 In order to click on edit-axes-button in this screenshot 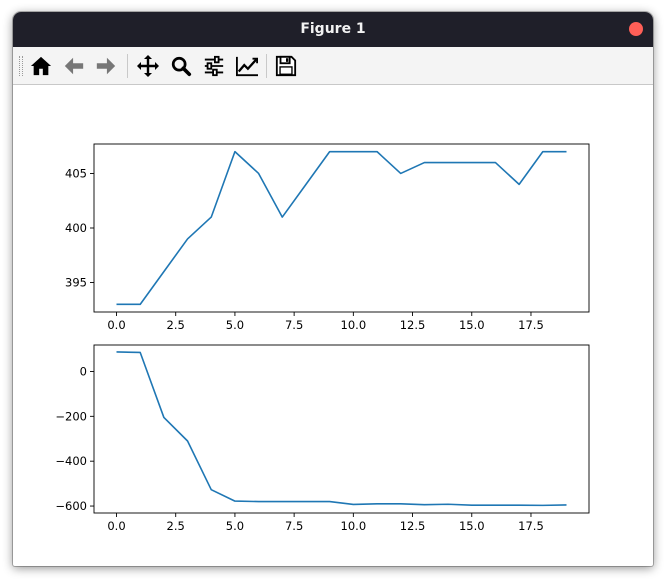, I will do `click(247, 66)`.